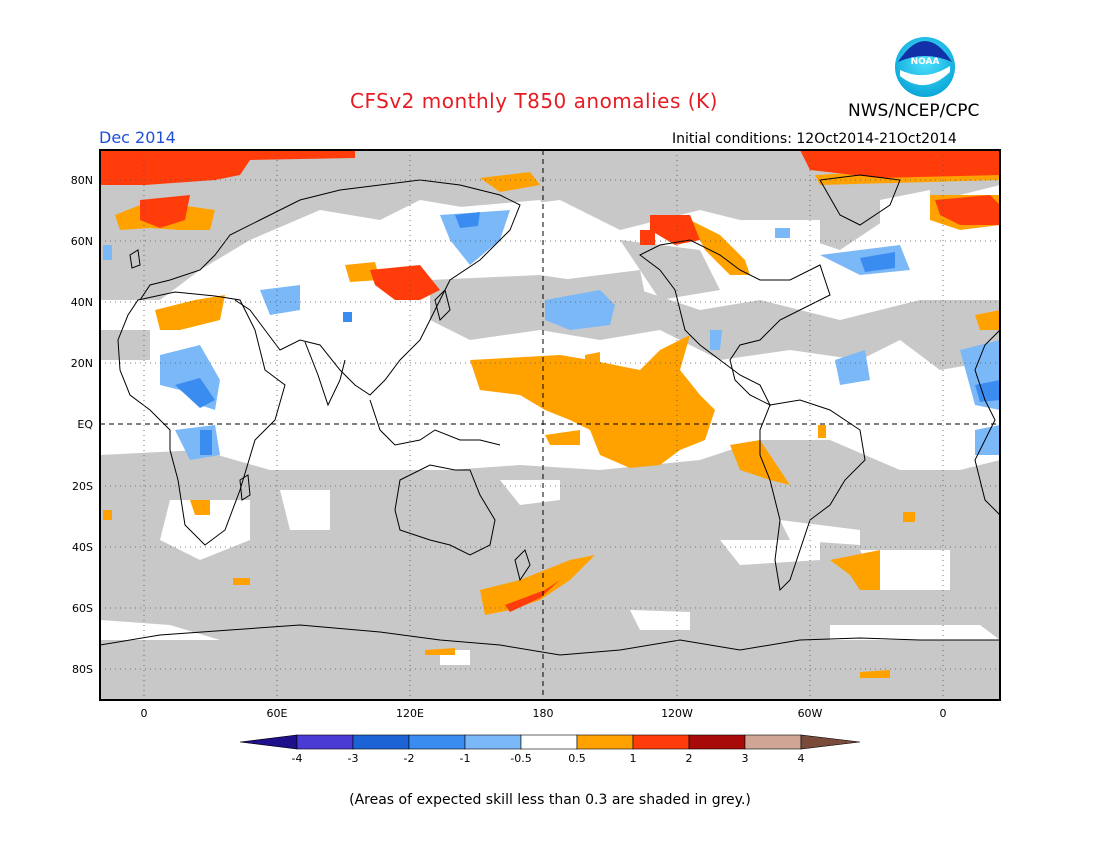  Describe the element at coordinates (987, 422) in the screenshot. I see `africa-edge-coastline` at that location.